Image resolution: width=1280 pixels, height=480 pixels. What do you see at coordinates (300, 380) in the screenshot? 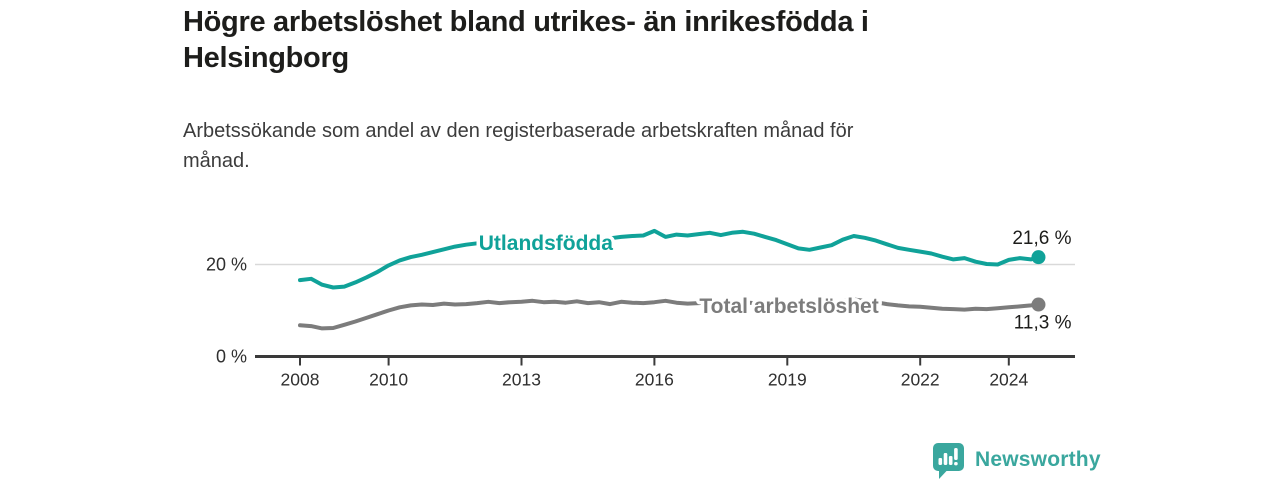
I see `x-axis-tick-label: 2008` at bounding box center [300, 380].